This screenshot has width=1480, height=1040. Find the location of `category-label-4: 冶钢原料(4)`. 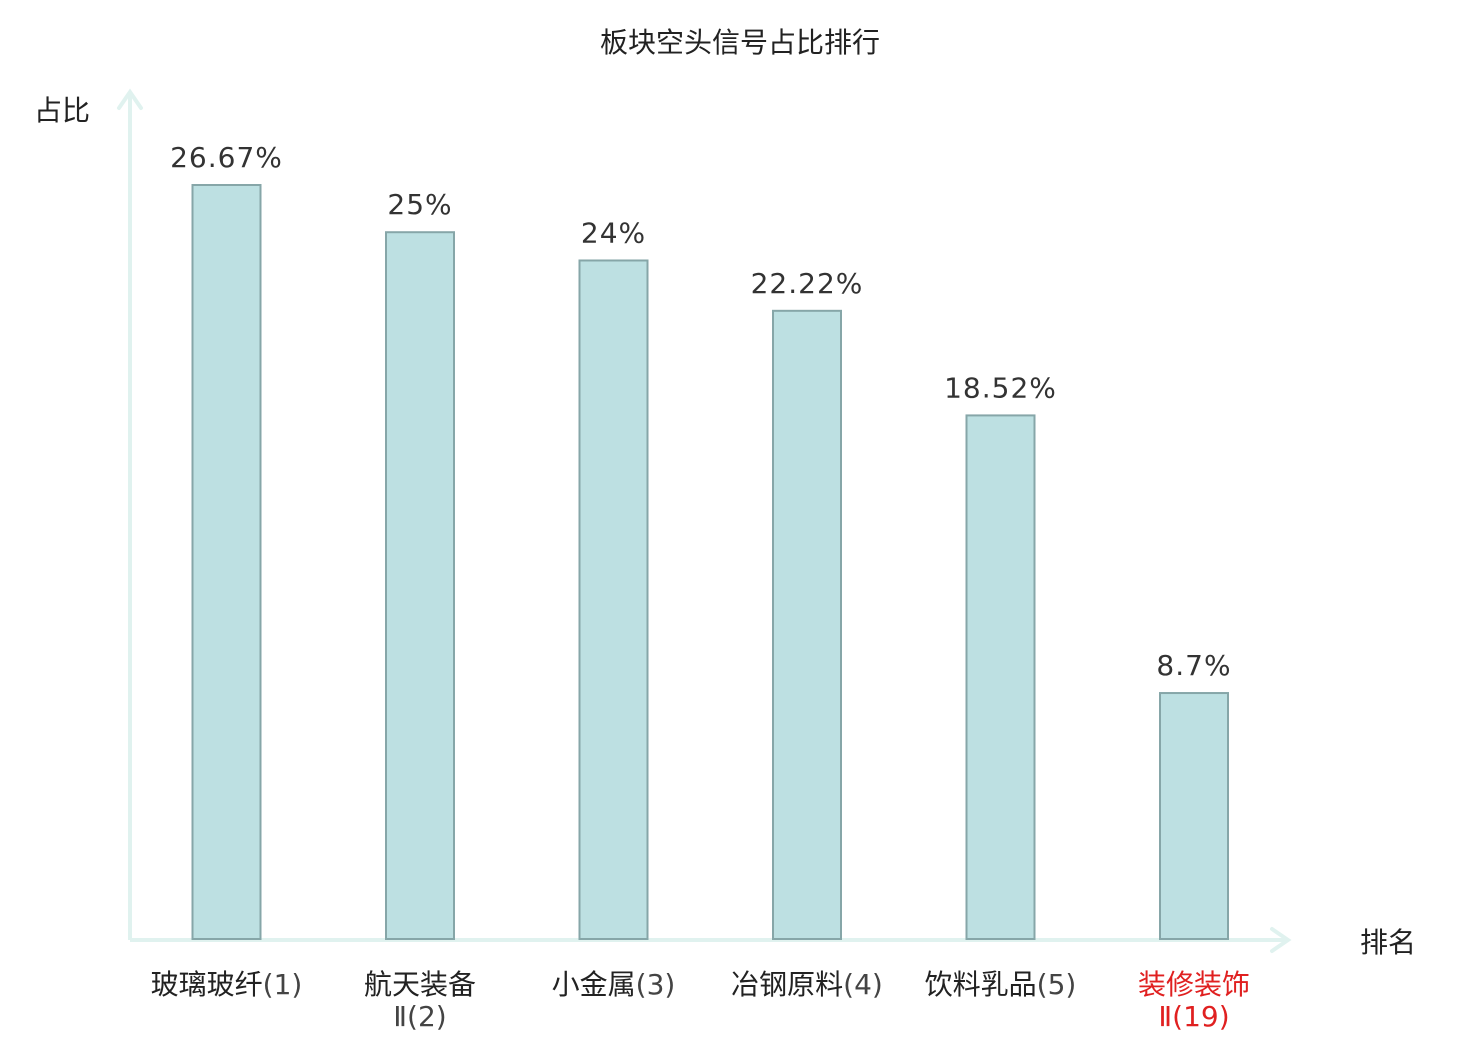

category-label-4: 冶钢原料(4) is located at coordinates (807, 984).